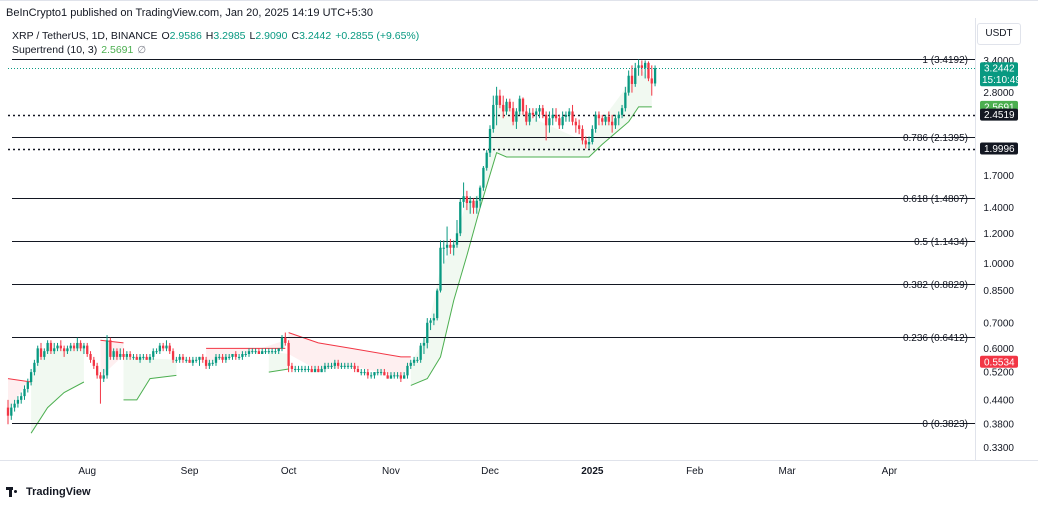  What do you see at coordinates (695, 471) in the screenshot?
I see `x-tick-label: Feb` at bounding box center [695, 471].